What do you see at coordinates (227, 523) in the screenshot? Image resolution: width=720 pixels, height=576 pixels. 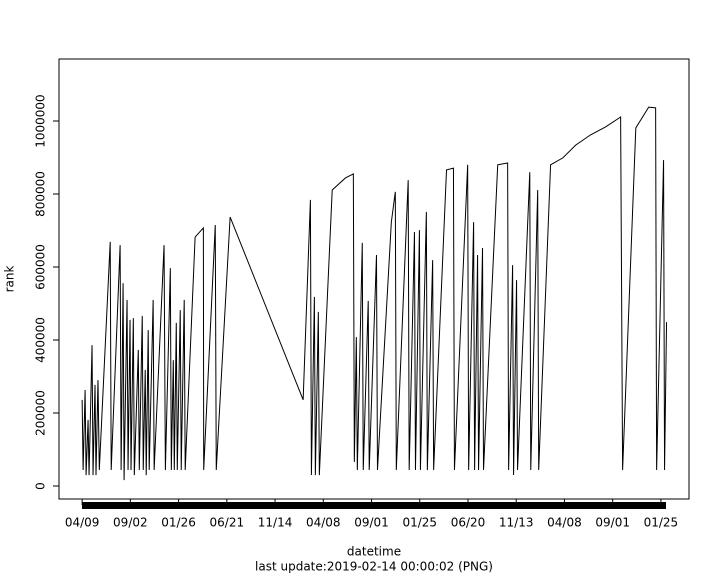 I see `x-tick-label: 06/21` at bounding box center [227, 523].